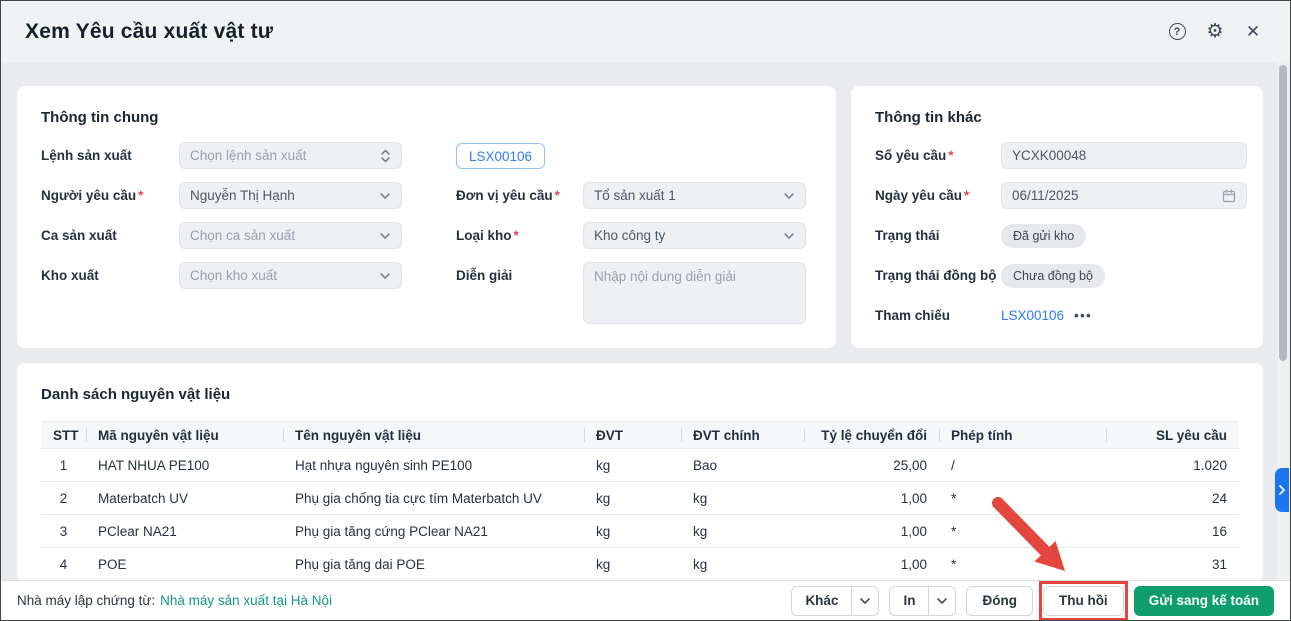 The image size is (1291, 621). Describe the element at coordinates (1177, 32) in the screenshot. I see `help-icon: ?` at that location.